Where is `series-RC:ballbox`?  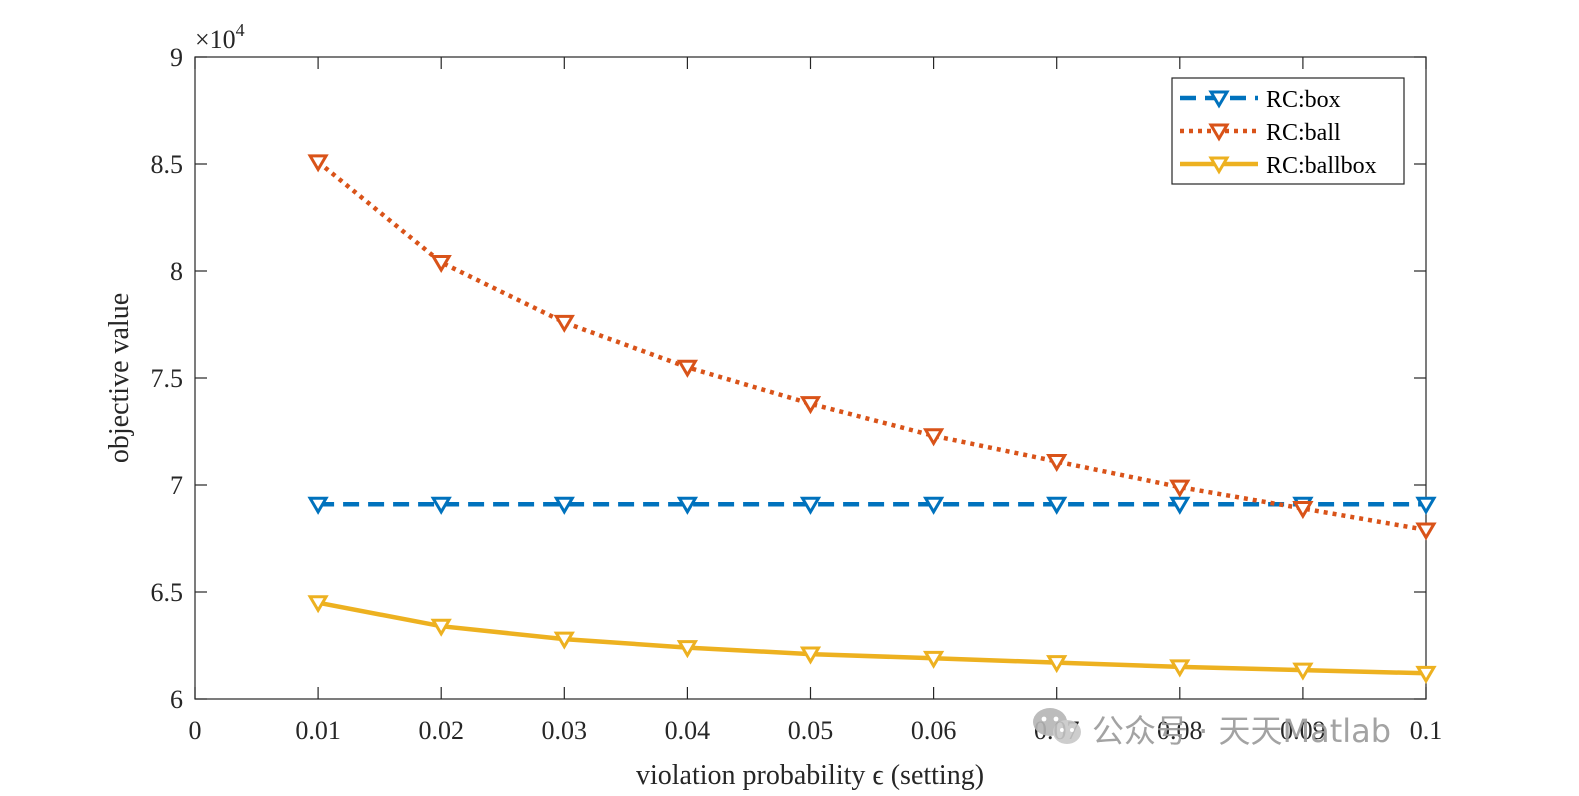 series-RC:ballbox is located at coordinates (872, 639).